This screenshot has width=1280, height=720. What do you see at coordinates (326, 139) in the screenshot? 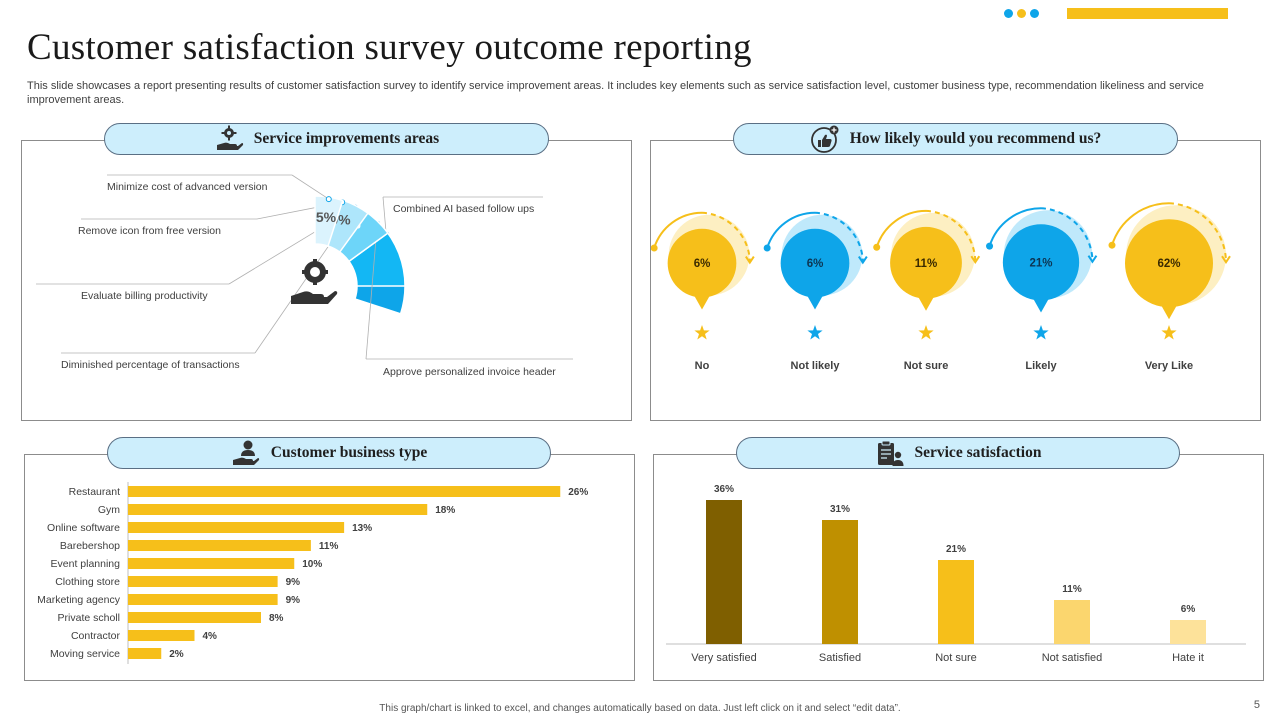
I see `improvements-header: Service improvements areas` at bounding box center [326, 139].